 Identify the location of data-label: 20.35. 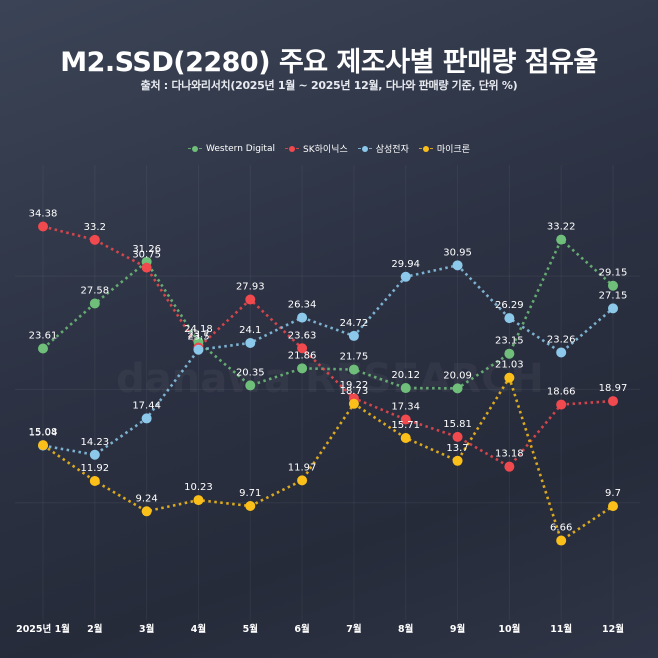
(250, 372).